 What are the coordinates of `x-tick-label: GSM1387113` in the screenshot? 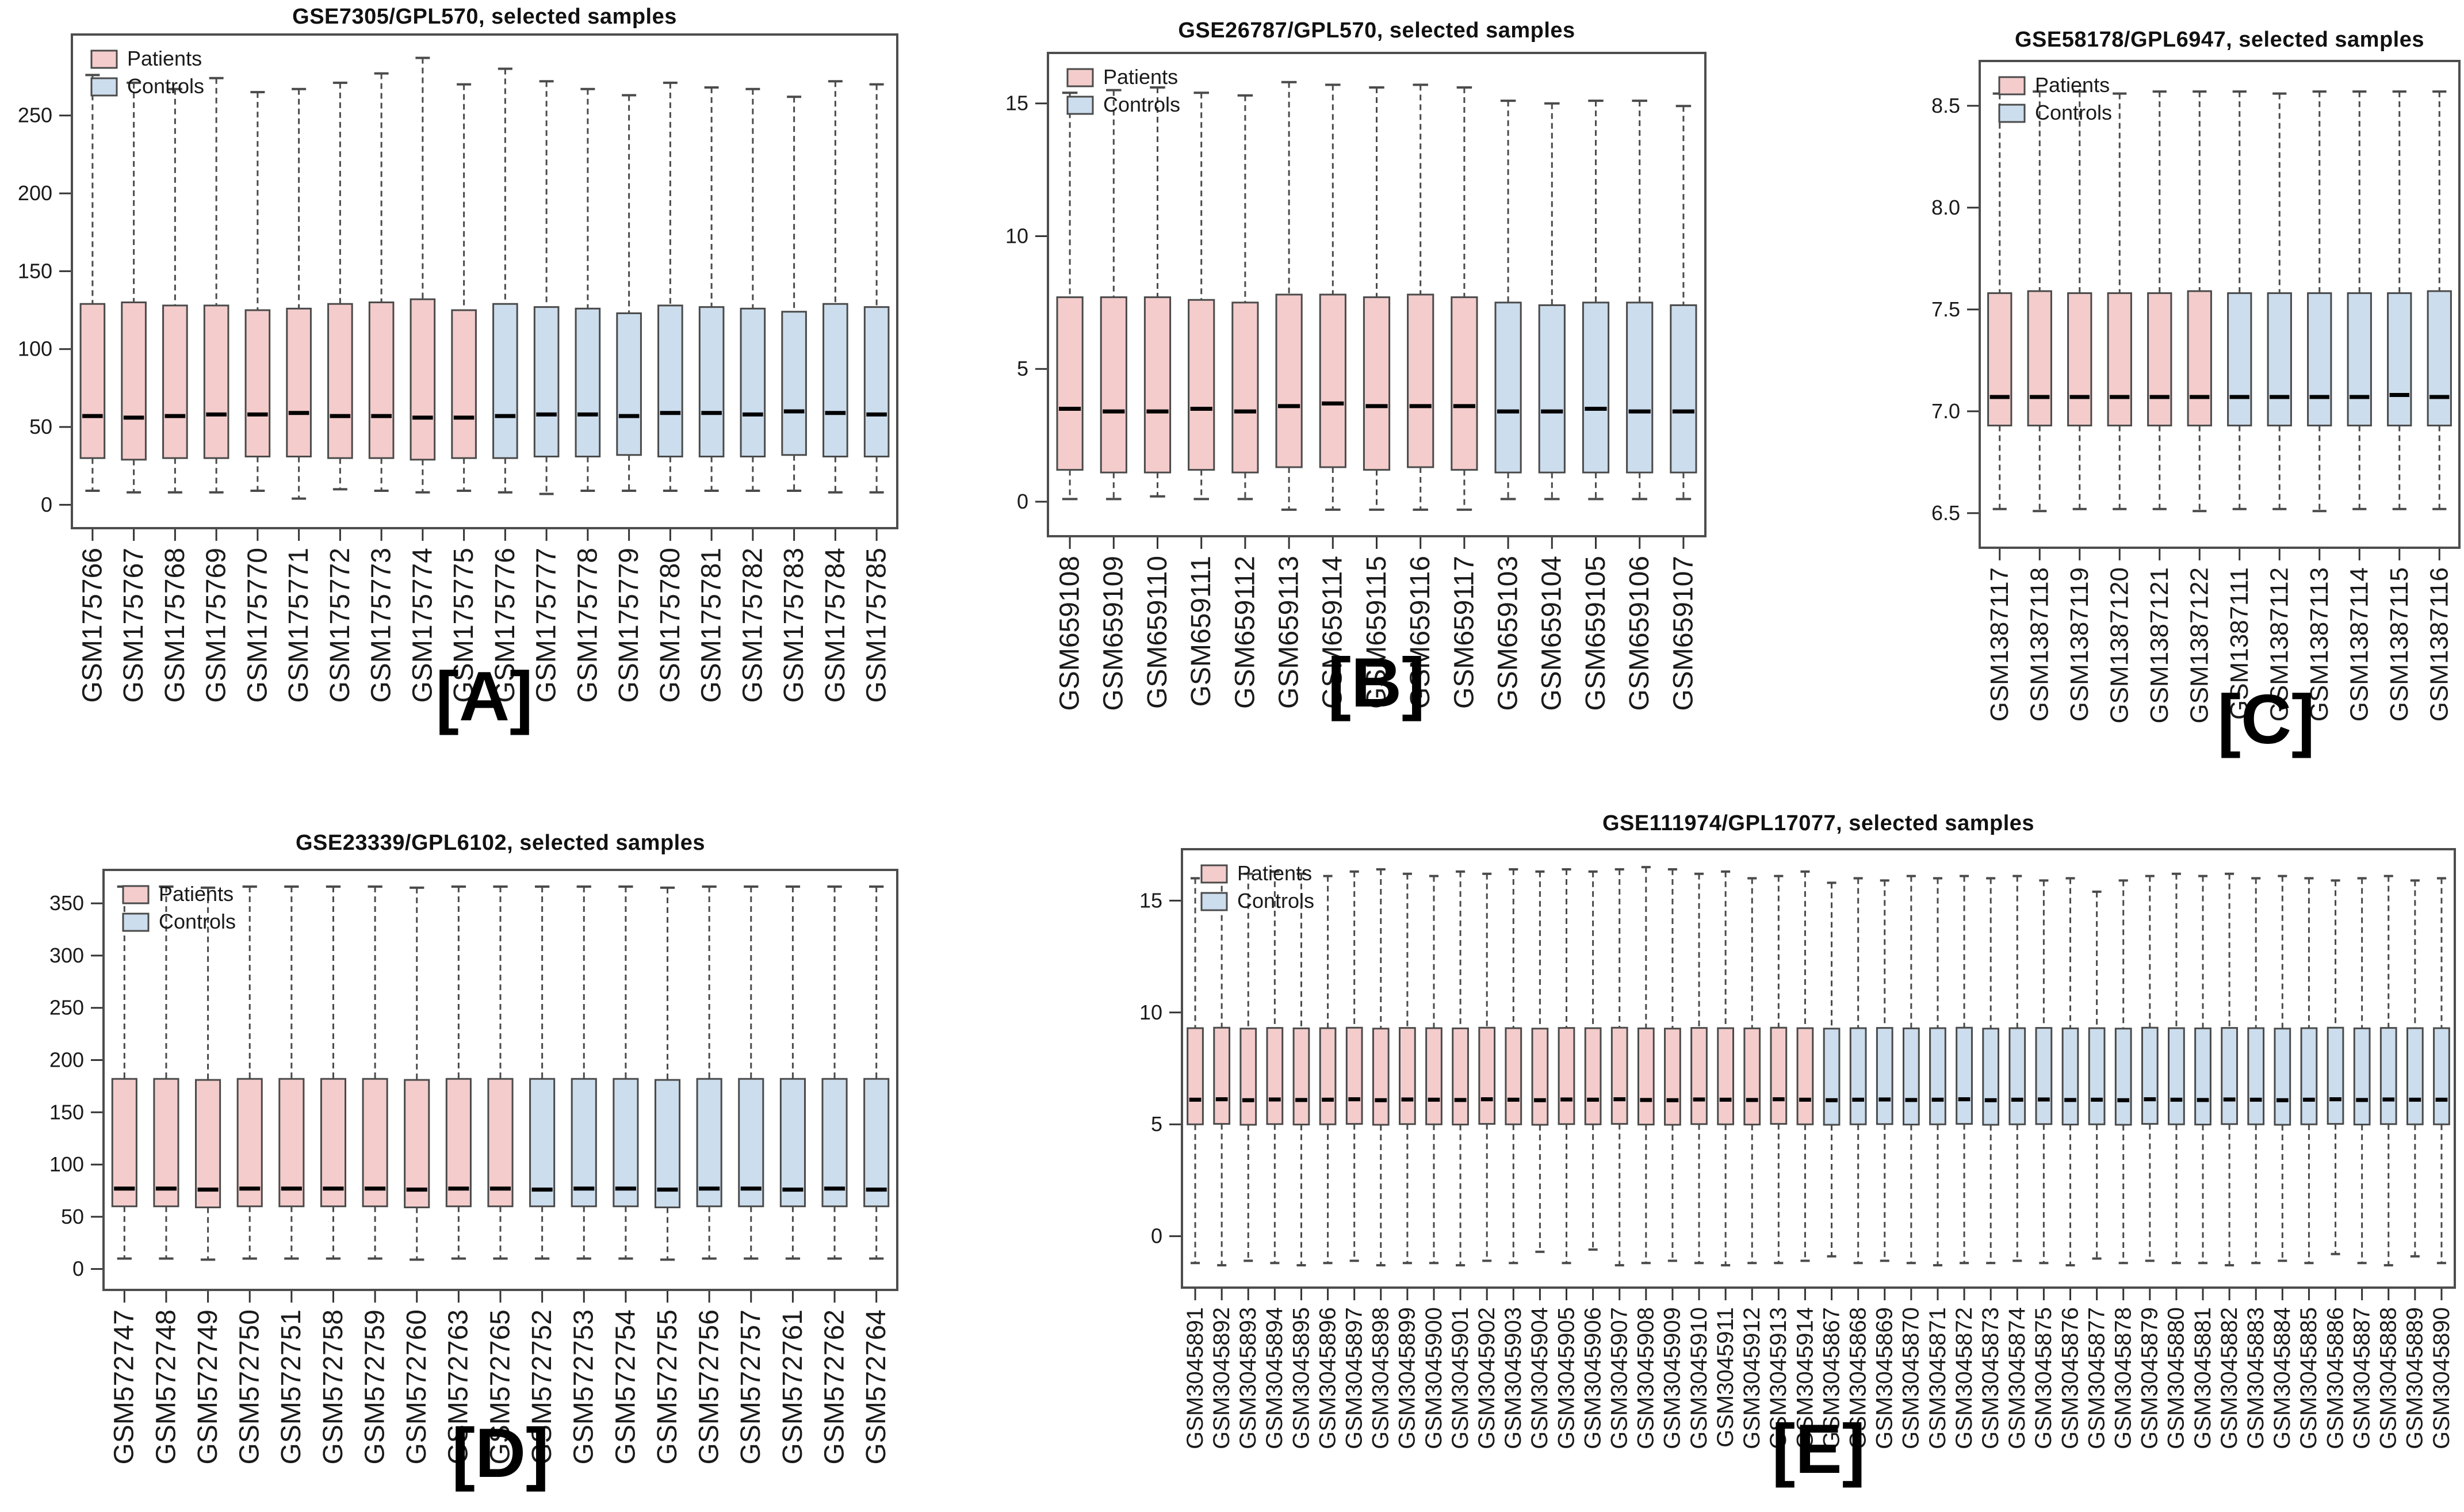 It's located at (2319, 644).